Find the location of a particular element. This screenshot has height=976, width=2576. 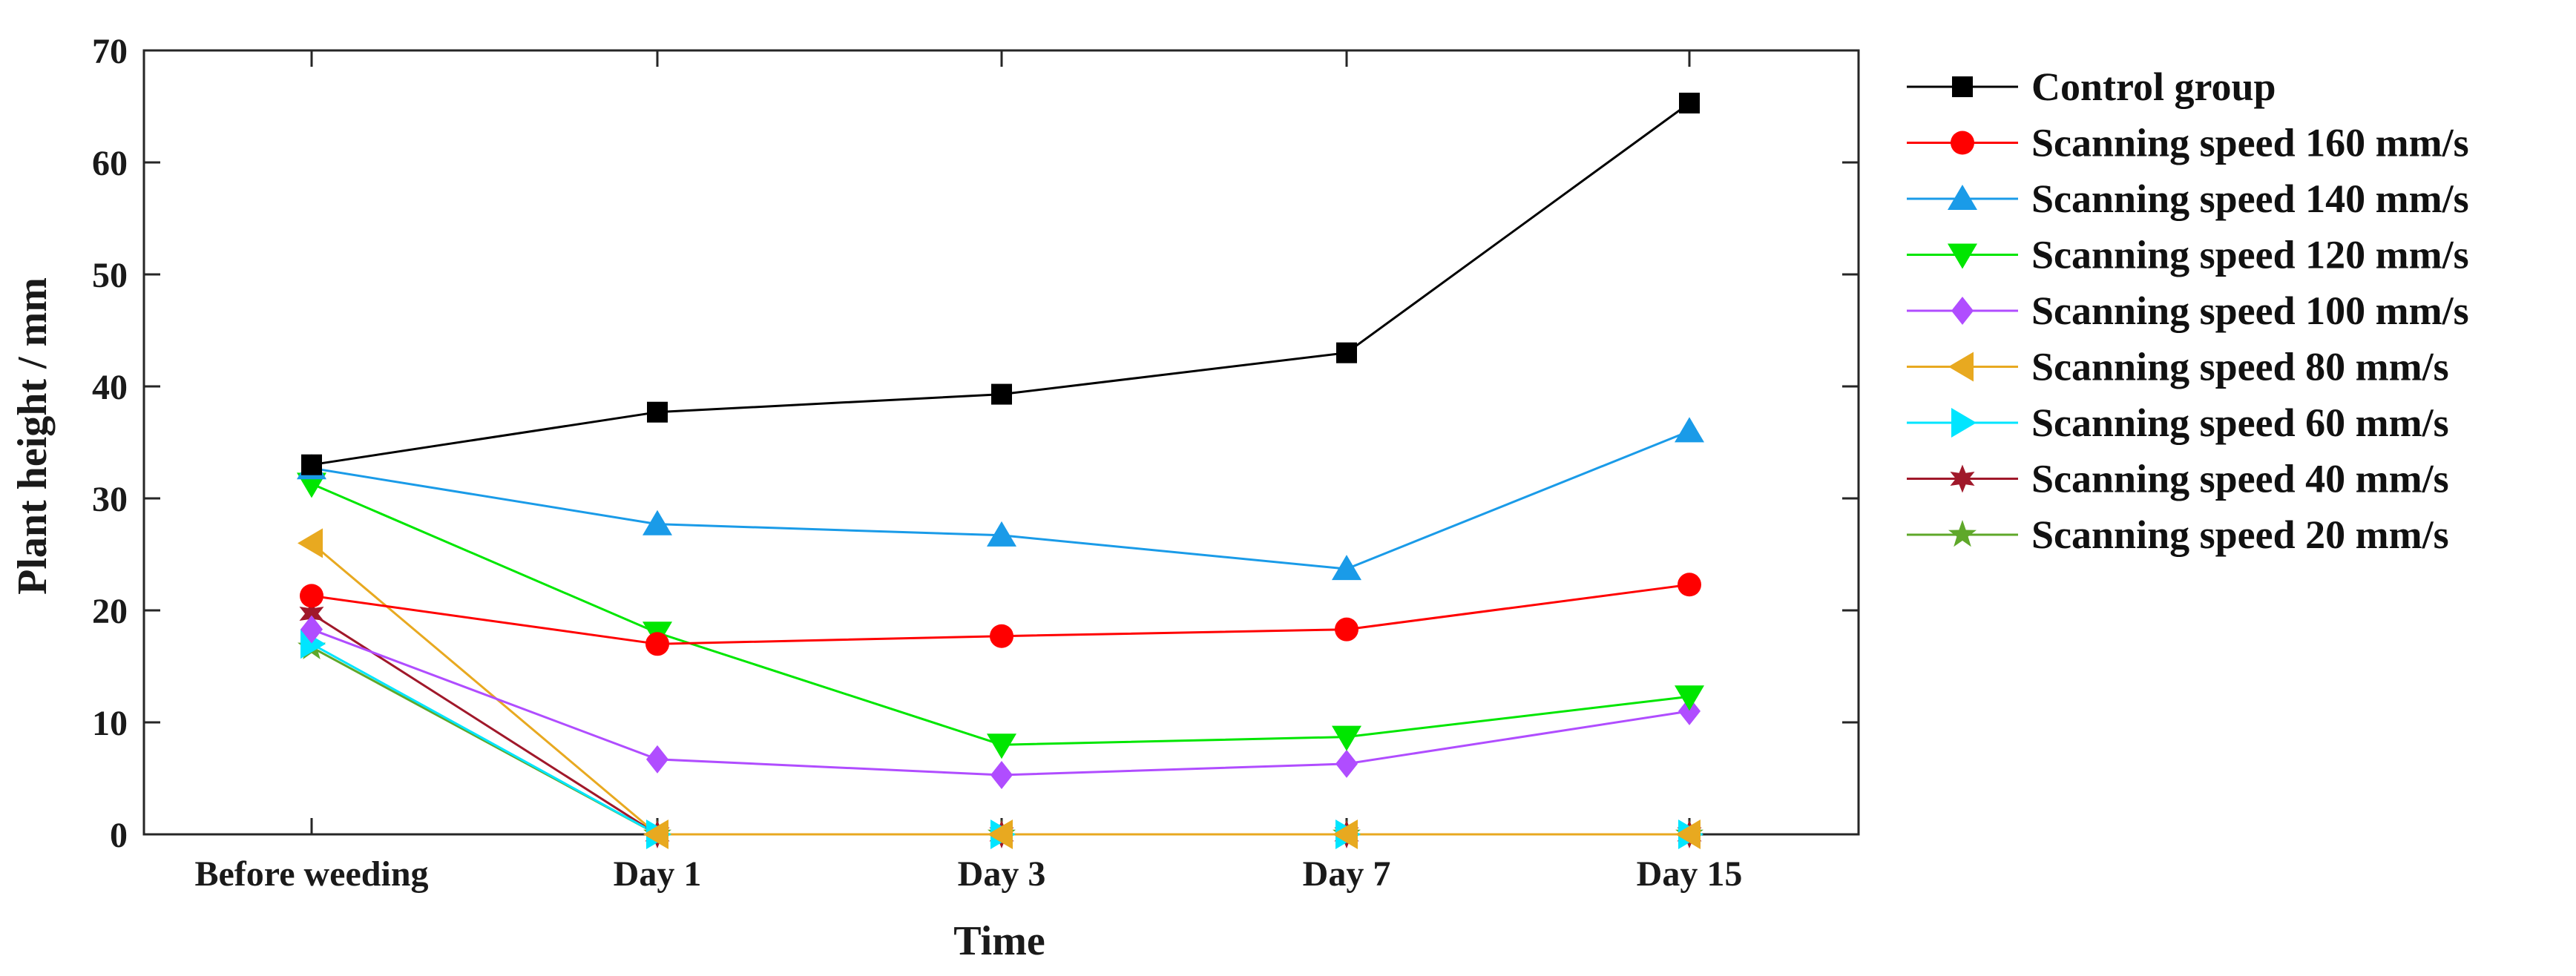

y-tick-label: 60 is located at coordinates (110, 164).